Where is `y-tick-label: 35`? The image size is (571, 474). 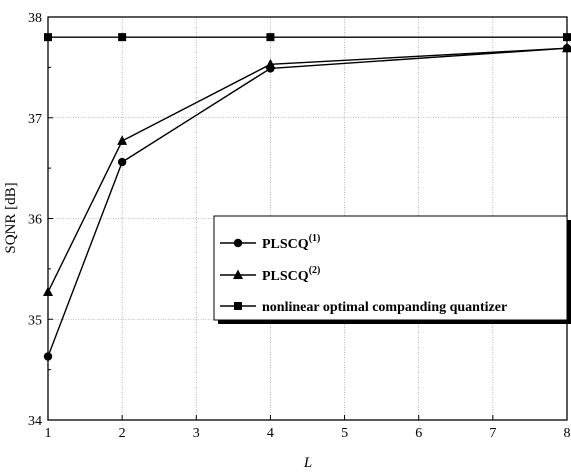
y-tick-label: 35 is located at coordinates (35, 320).